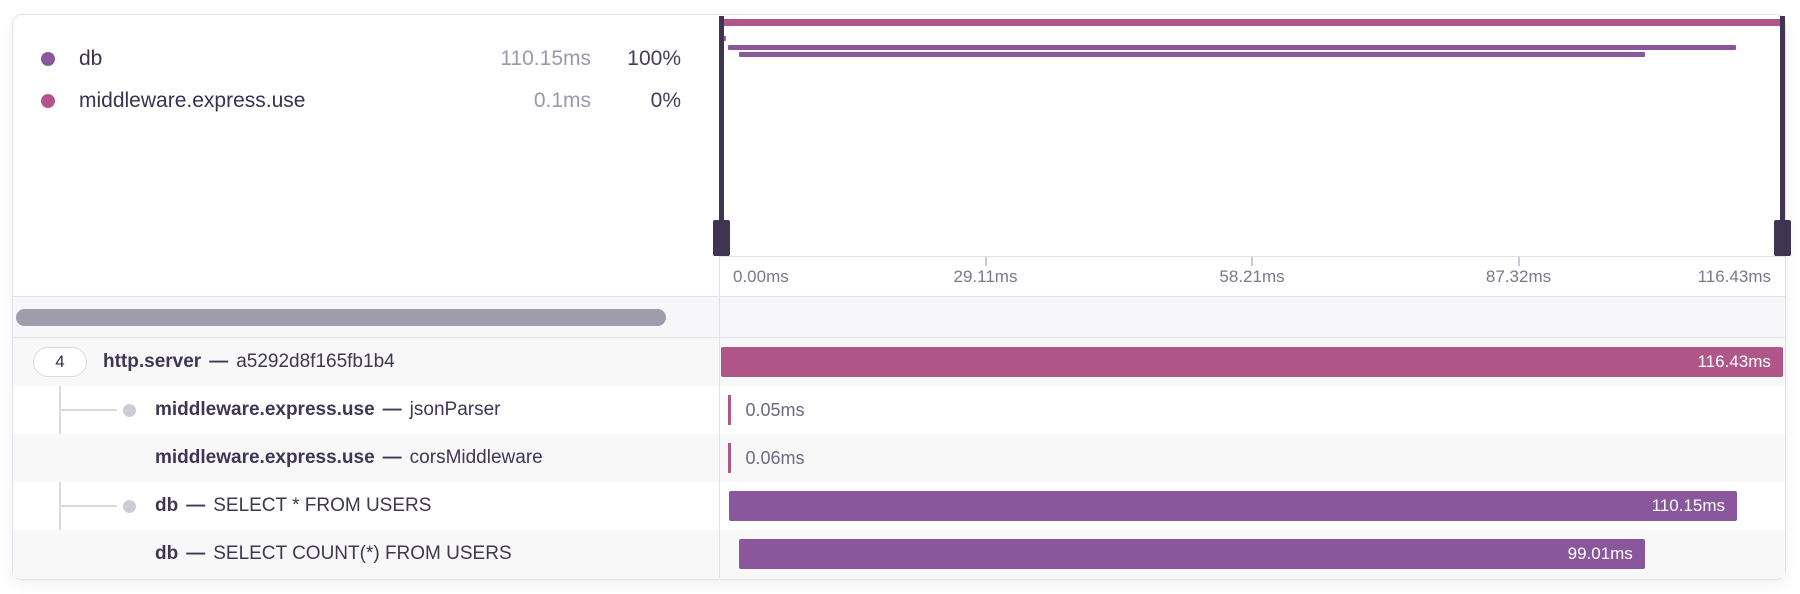 The height and width of the screenshot is (594, 1800). What do you see at coordinates (721, 118) in the screenshot?
I see `brush-left-handle-line` at bounding box center [721, 118].